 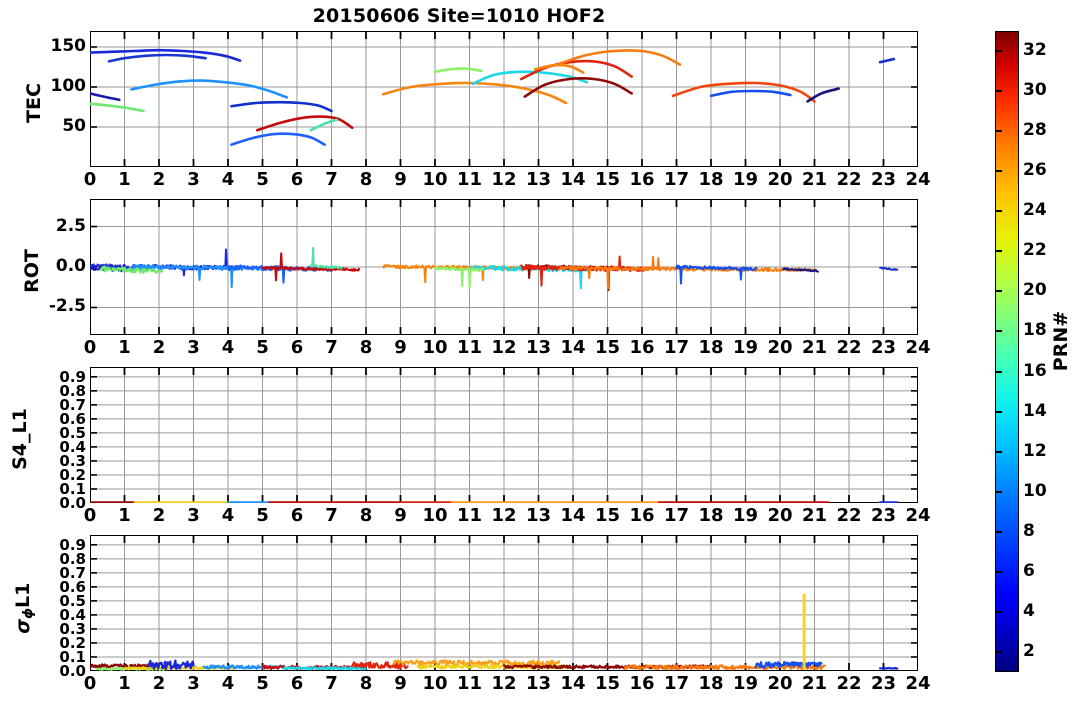 I want to click on colorbar-tick-label: 4, so click(x=1029, y=610).